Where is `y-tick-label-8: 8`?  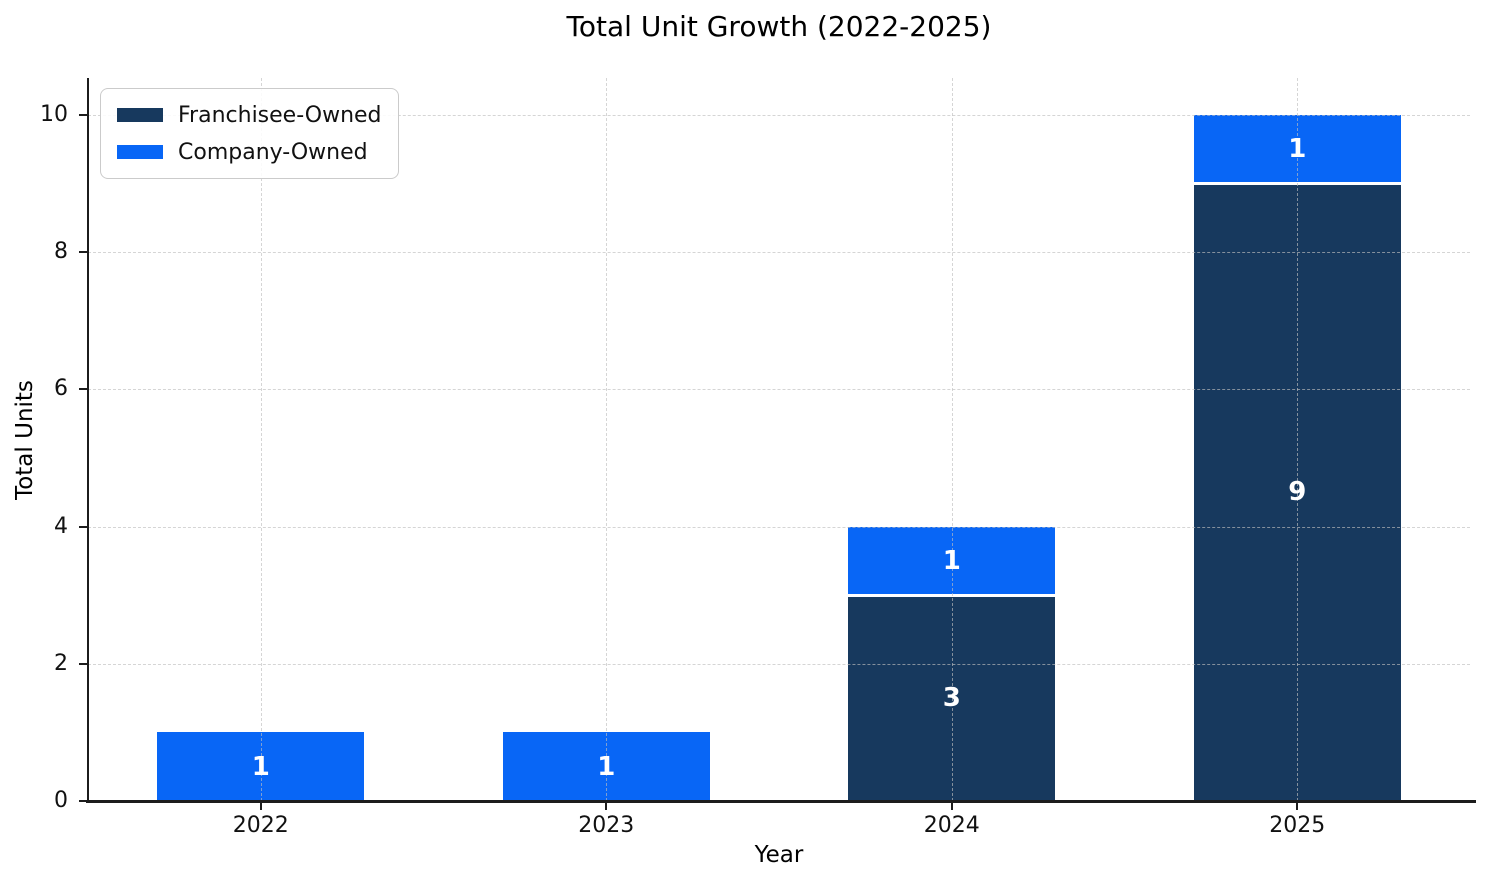
y-tick-label-8: 8 is located at coordinates (61, 252).